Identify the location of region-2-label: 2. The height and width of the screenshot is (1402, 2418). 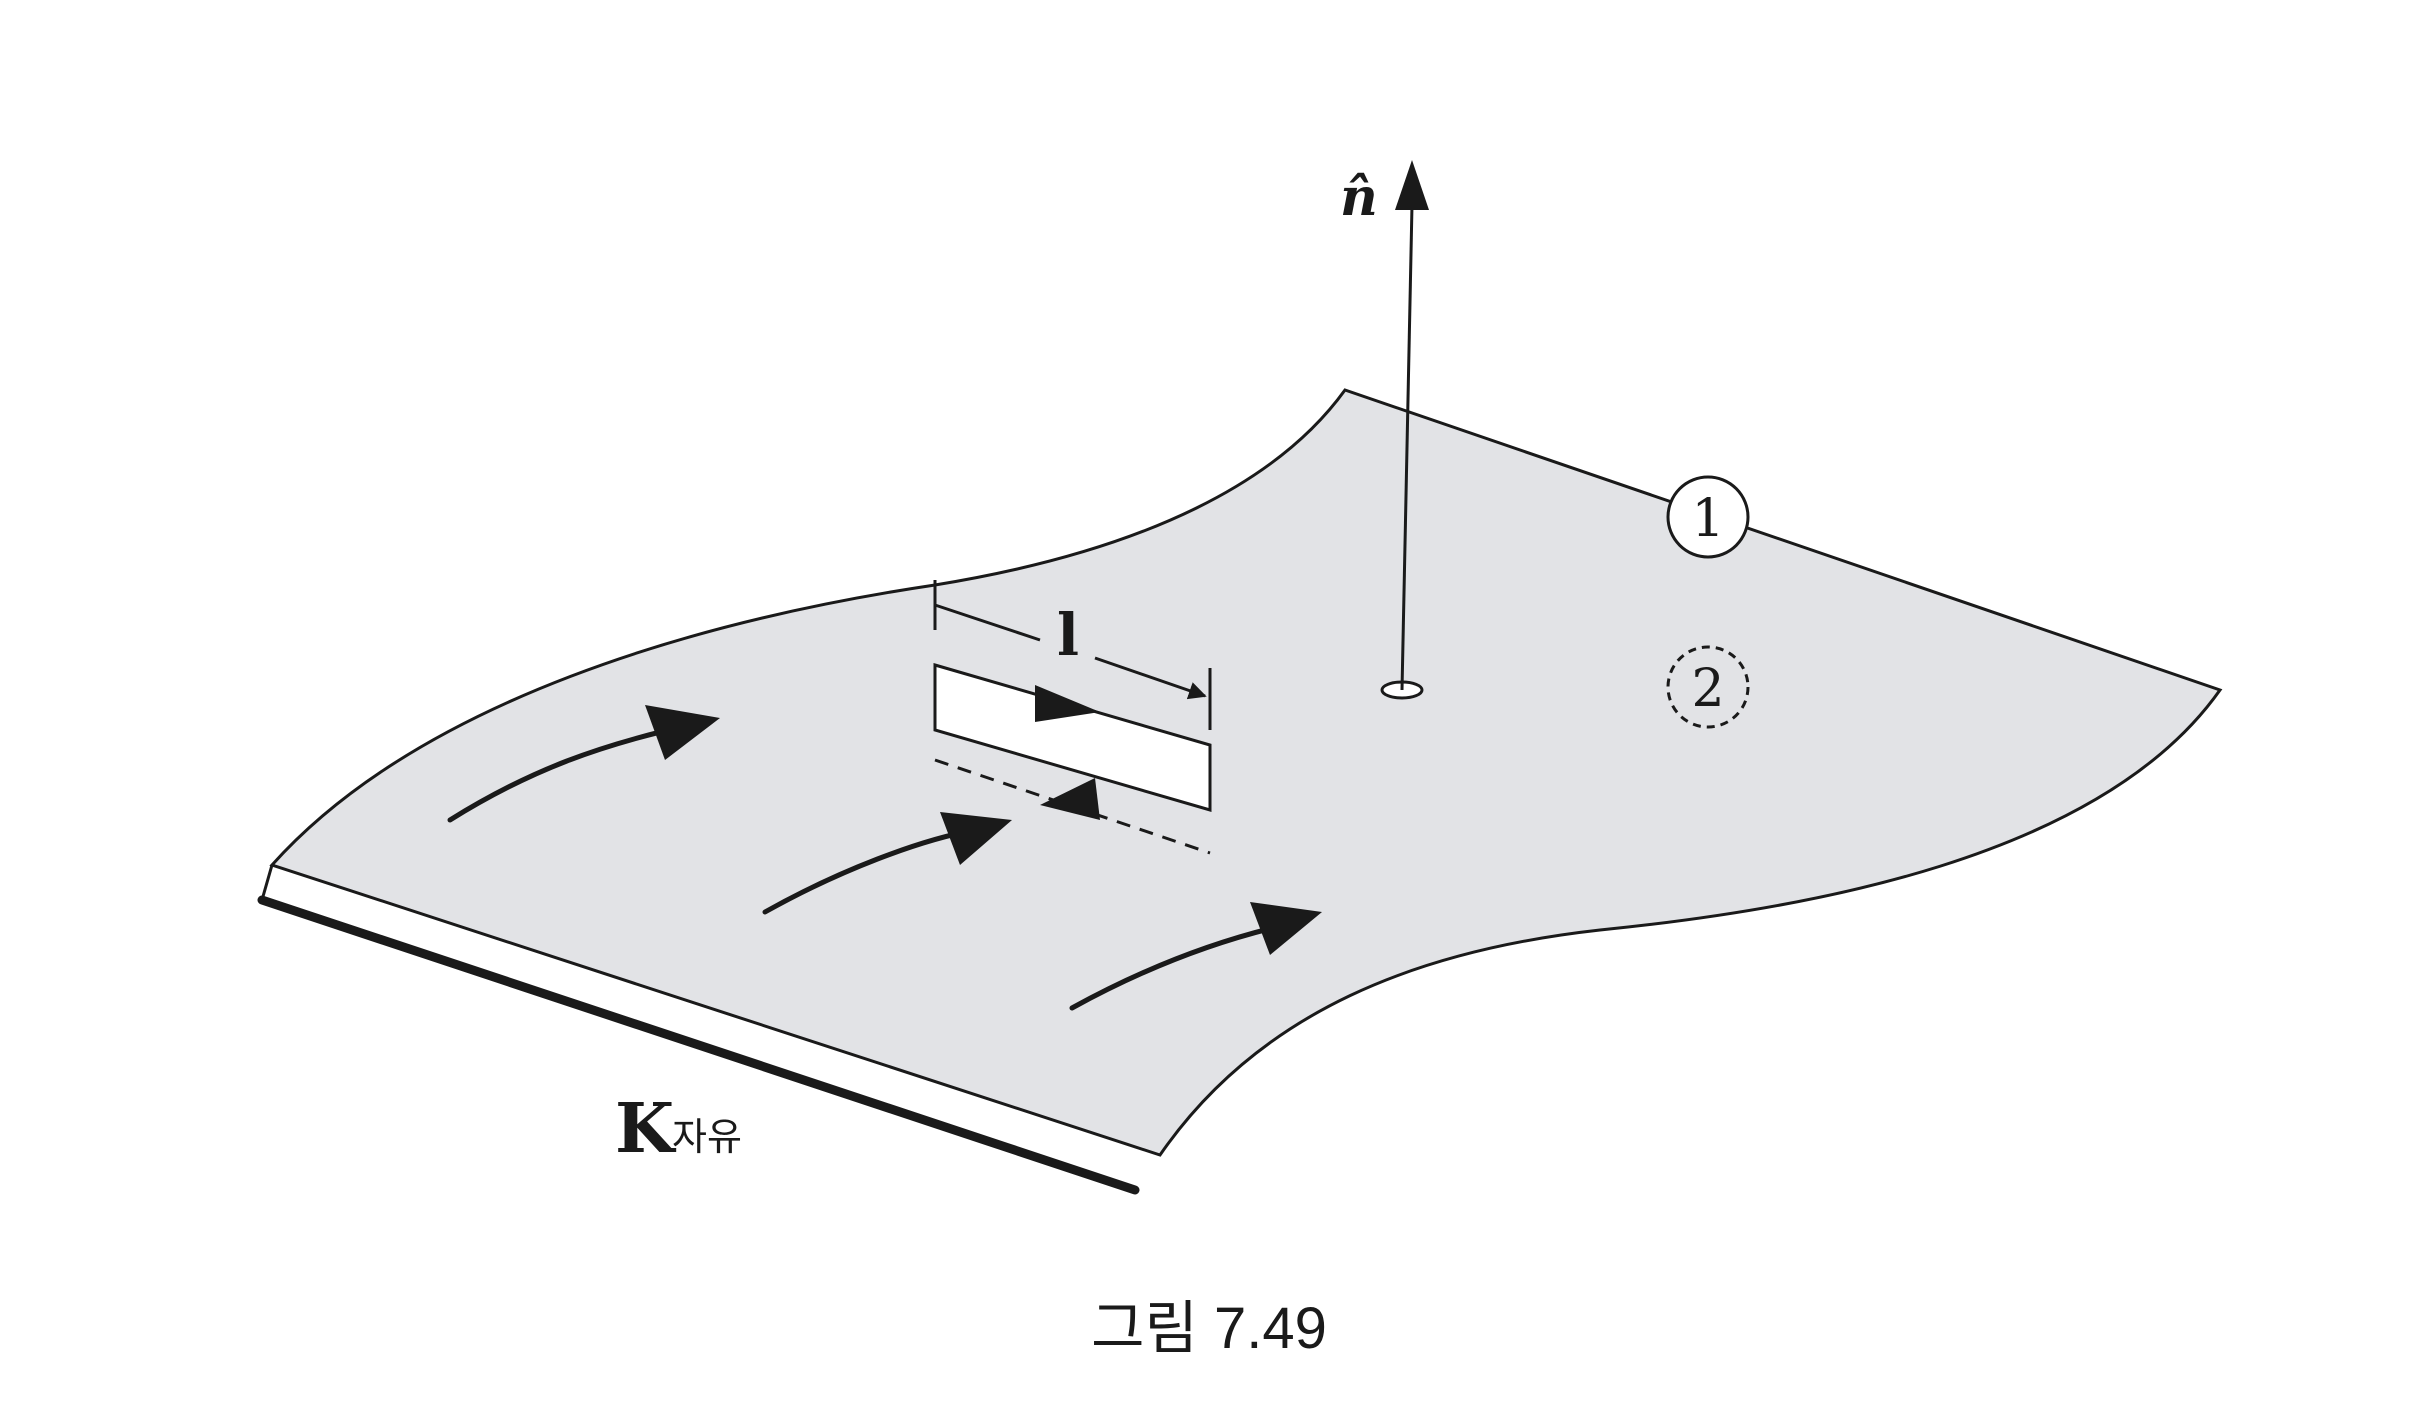
(1707, 689).